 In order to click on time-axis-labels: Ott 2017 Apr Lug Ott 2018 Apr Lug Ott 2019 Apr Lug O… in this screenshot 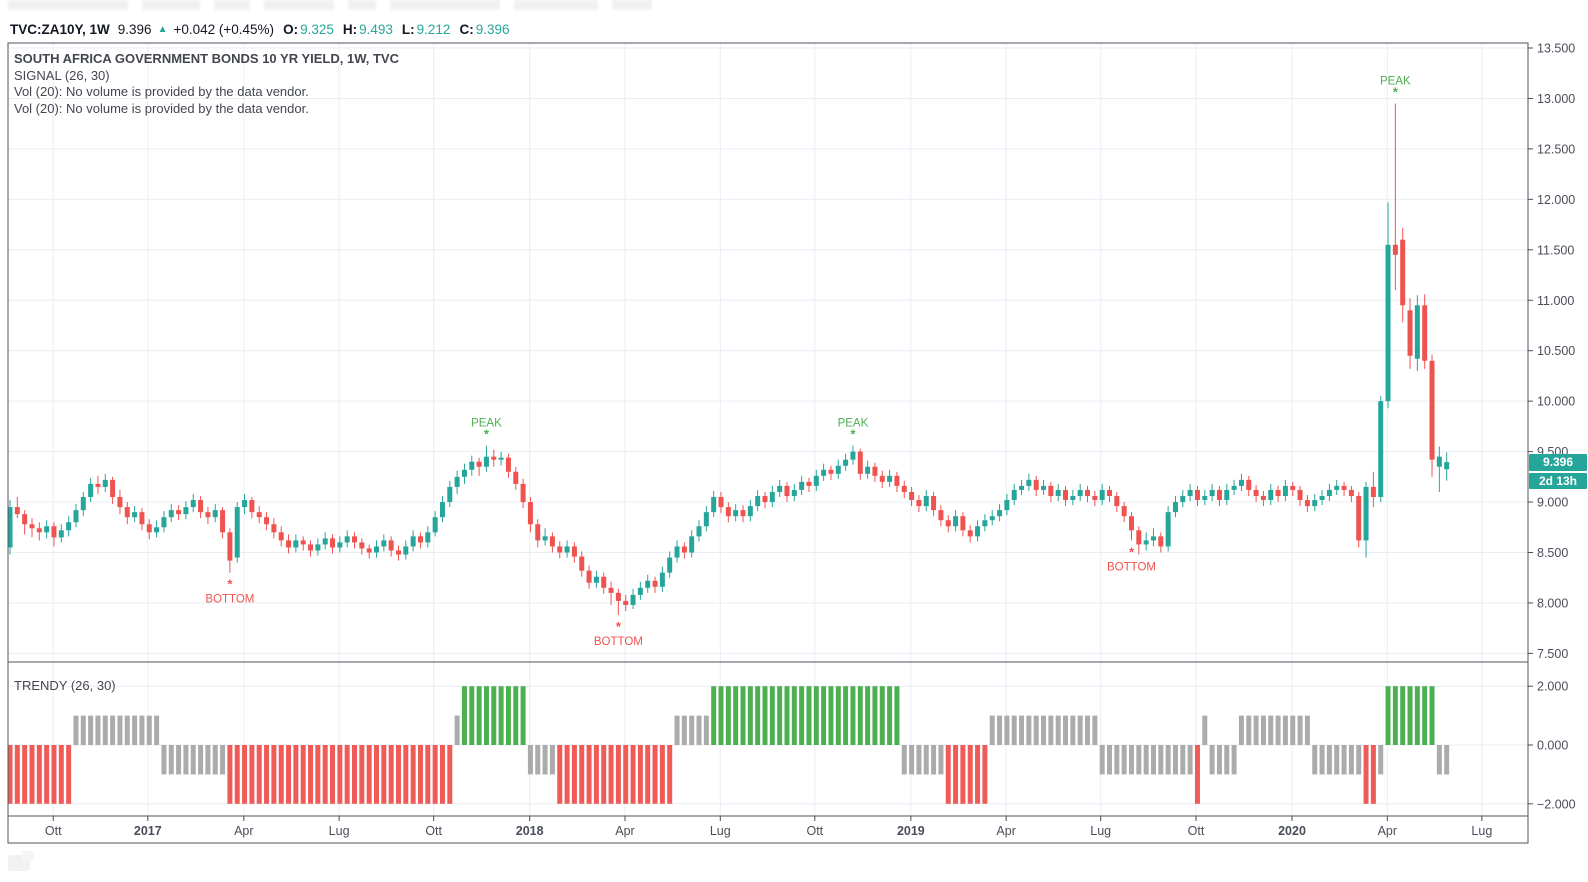, I will do `click(768, 827)`.